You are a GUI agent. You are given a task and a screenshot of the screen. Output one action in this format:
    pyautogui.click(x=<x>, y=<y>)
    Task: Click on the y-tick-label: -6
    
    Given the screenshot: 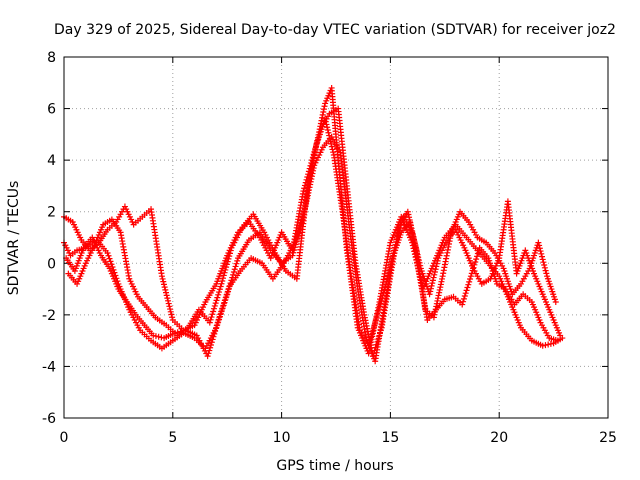 What is the action you would take?
    pyautogui.click(x=49, y=419)
    